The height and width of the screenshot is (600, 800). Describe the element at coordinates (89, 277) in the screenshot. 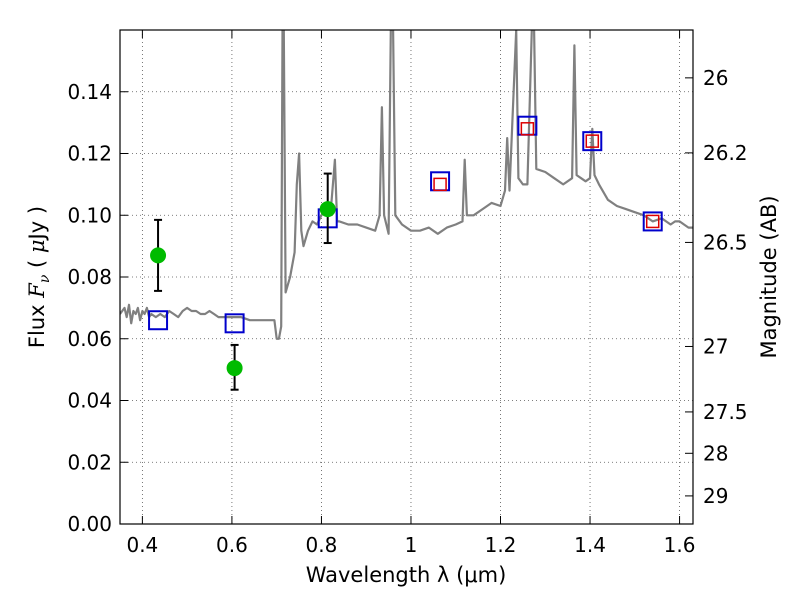

I see `y-tick-label: 0.08` at that location.